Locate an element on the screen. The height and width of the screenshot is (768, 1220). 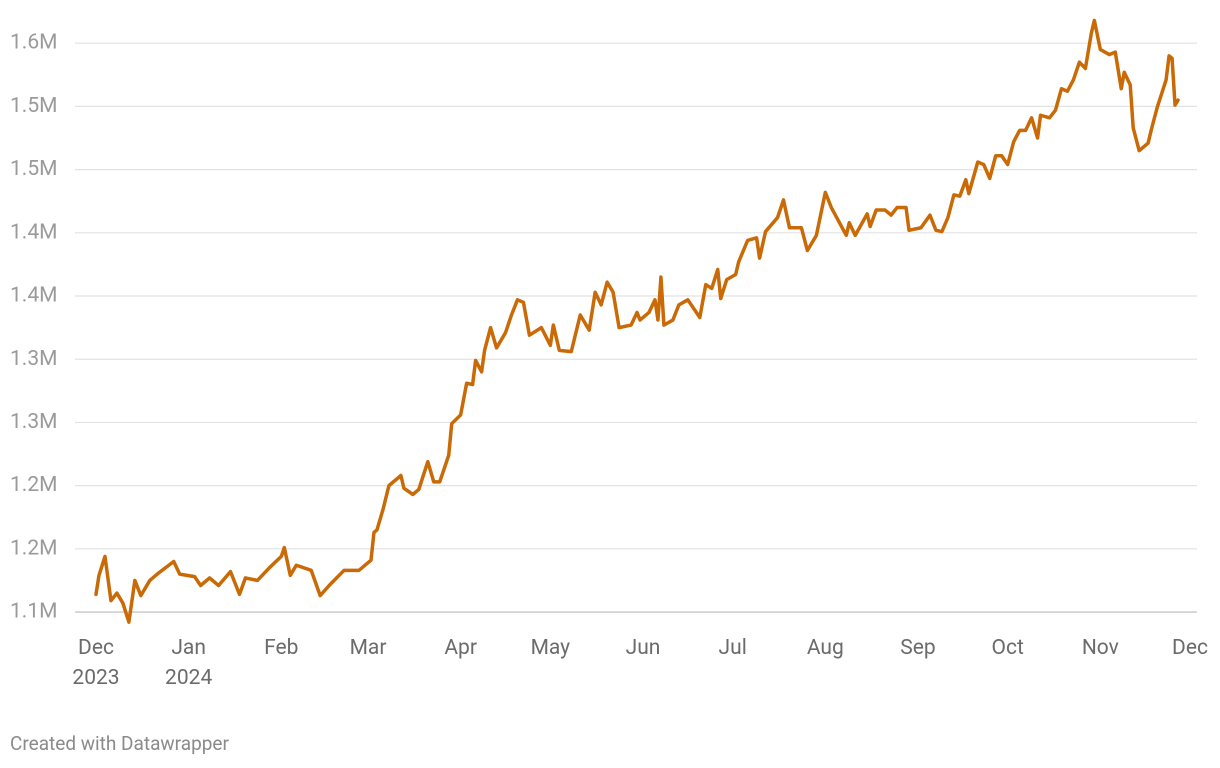
credit: Created with Datawrapper is located at coordinates (119, 743).